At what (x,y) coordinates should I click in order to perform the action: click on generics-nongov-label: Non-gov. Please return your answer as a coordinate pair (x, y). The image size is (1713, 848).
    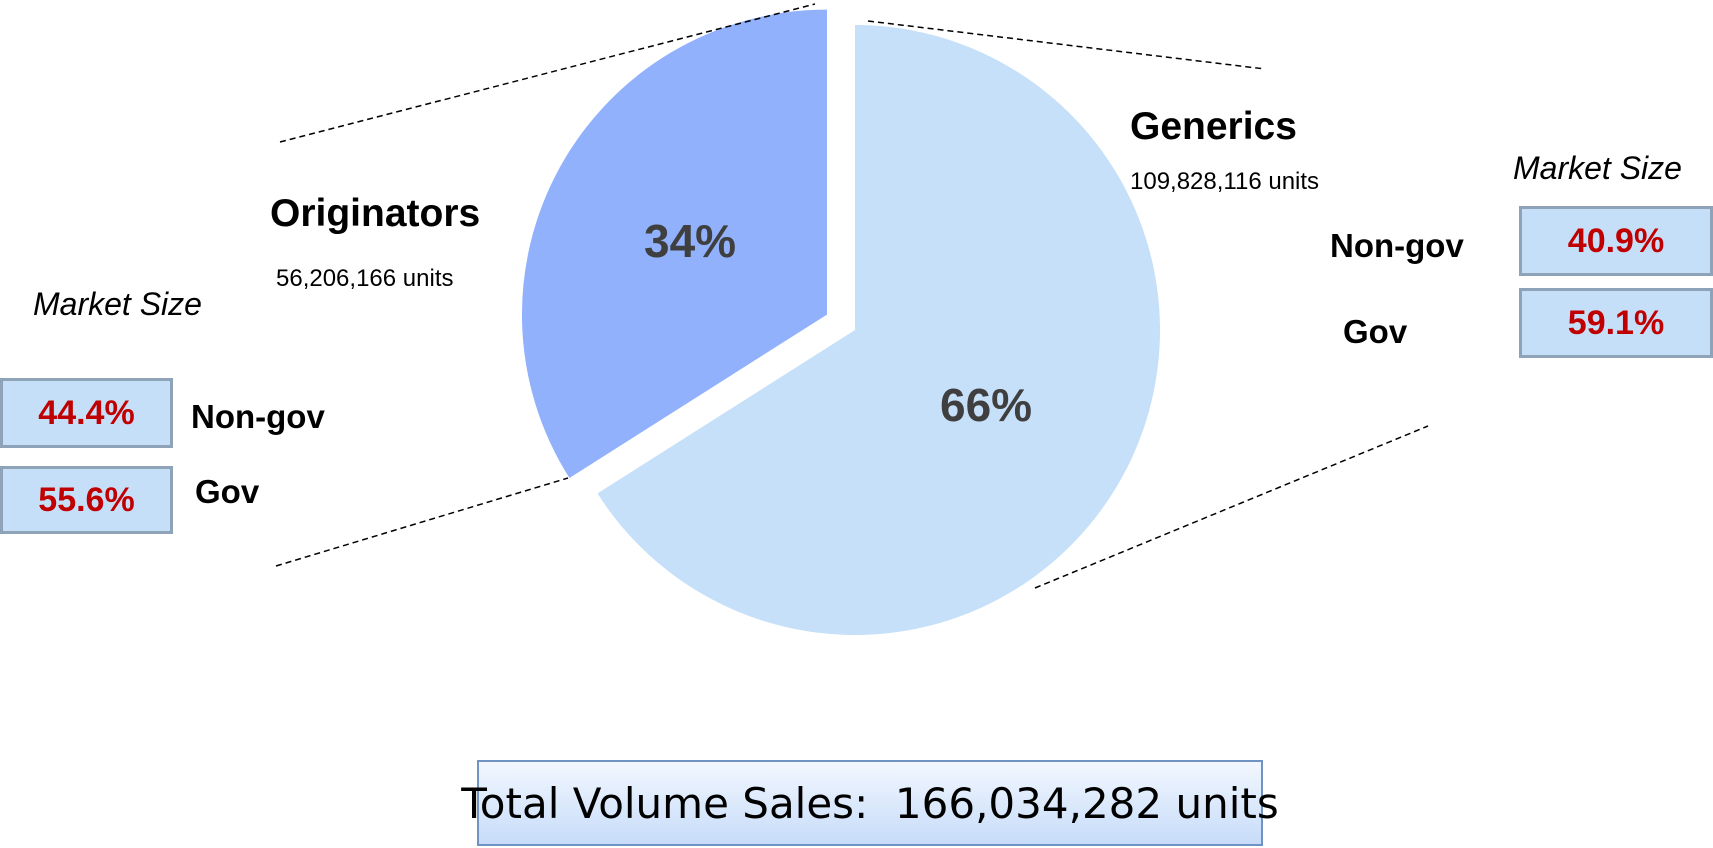
    Looking at the image, I should click on (1397, 245).